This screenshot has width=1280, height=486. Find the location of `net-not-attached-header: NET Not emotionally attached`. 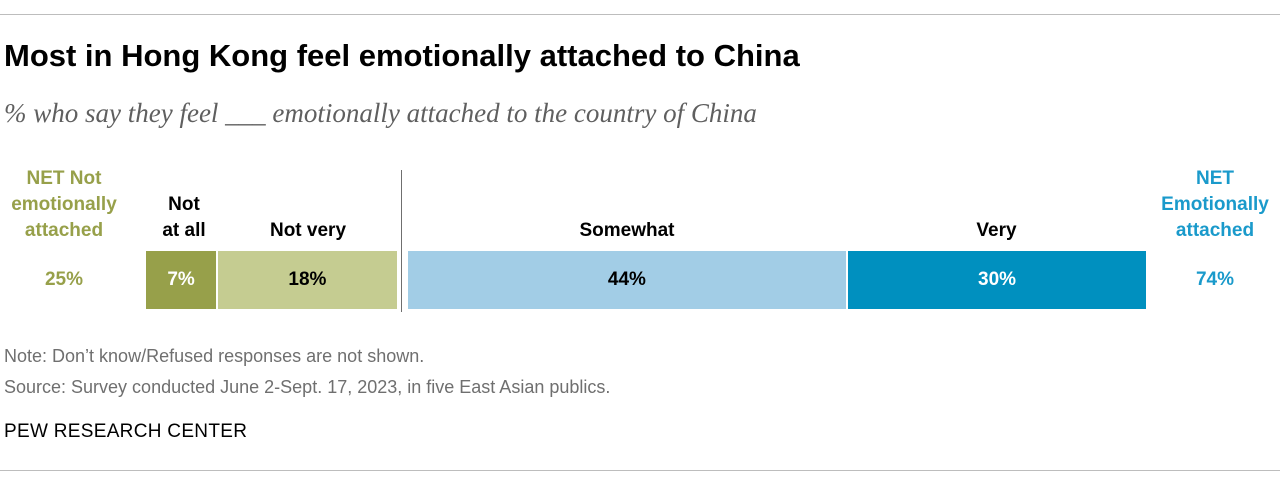

net-not-attached-header: NET Not emotionally attached is located at coordinates (64, 204).